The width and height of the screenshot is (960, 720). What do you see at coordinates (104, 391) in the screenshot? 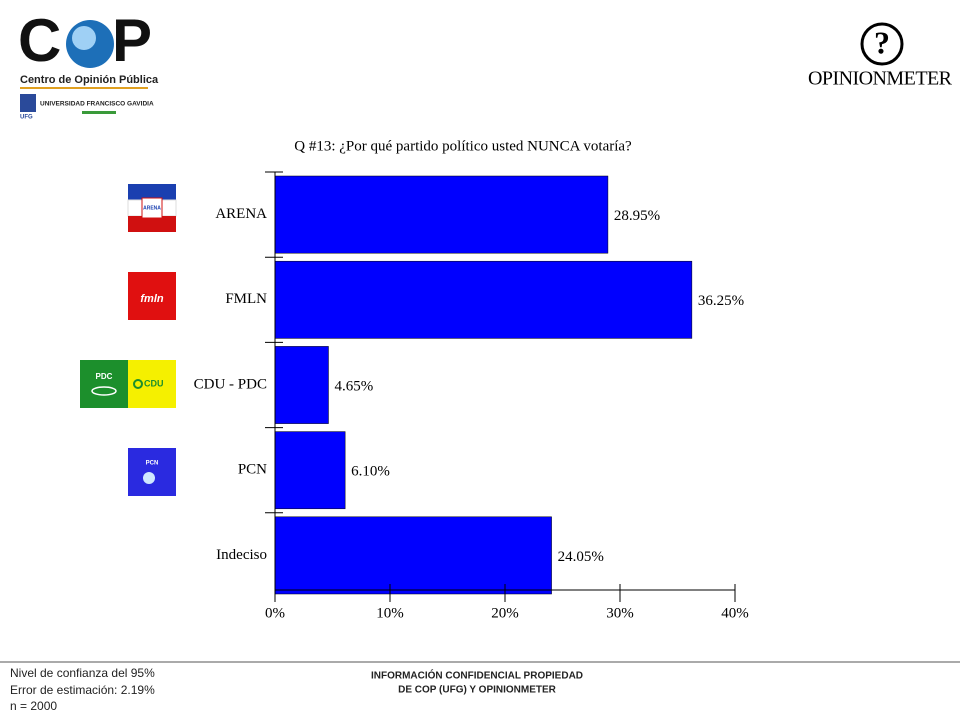
I see `pdc-fish` at bounding box center [104, 391].